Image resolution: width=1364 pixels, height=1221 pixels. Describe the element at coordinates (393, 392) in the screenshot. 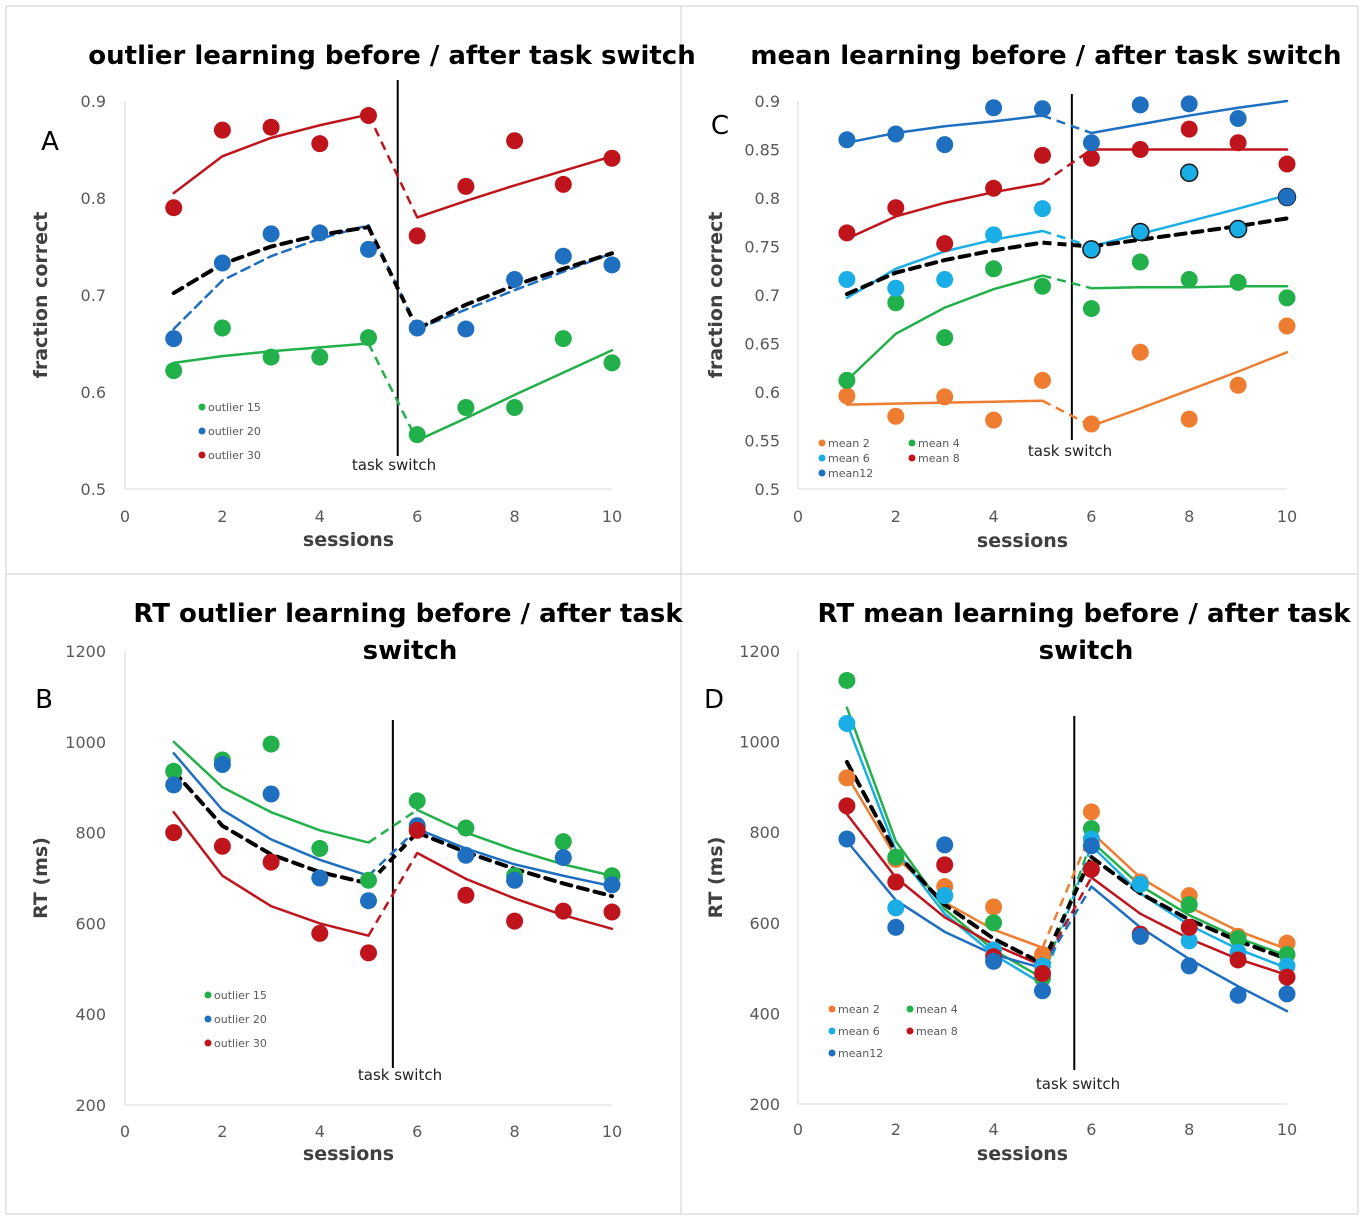

I see `series-0-switch-connector` at that location.